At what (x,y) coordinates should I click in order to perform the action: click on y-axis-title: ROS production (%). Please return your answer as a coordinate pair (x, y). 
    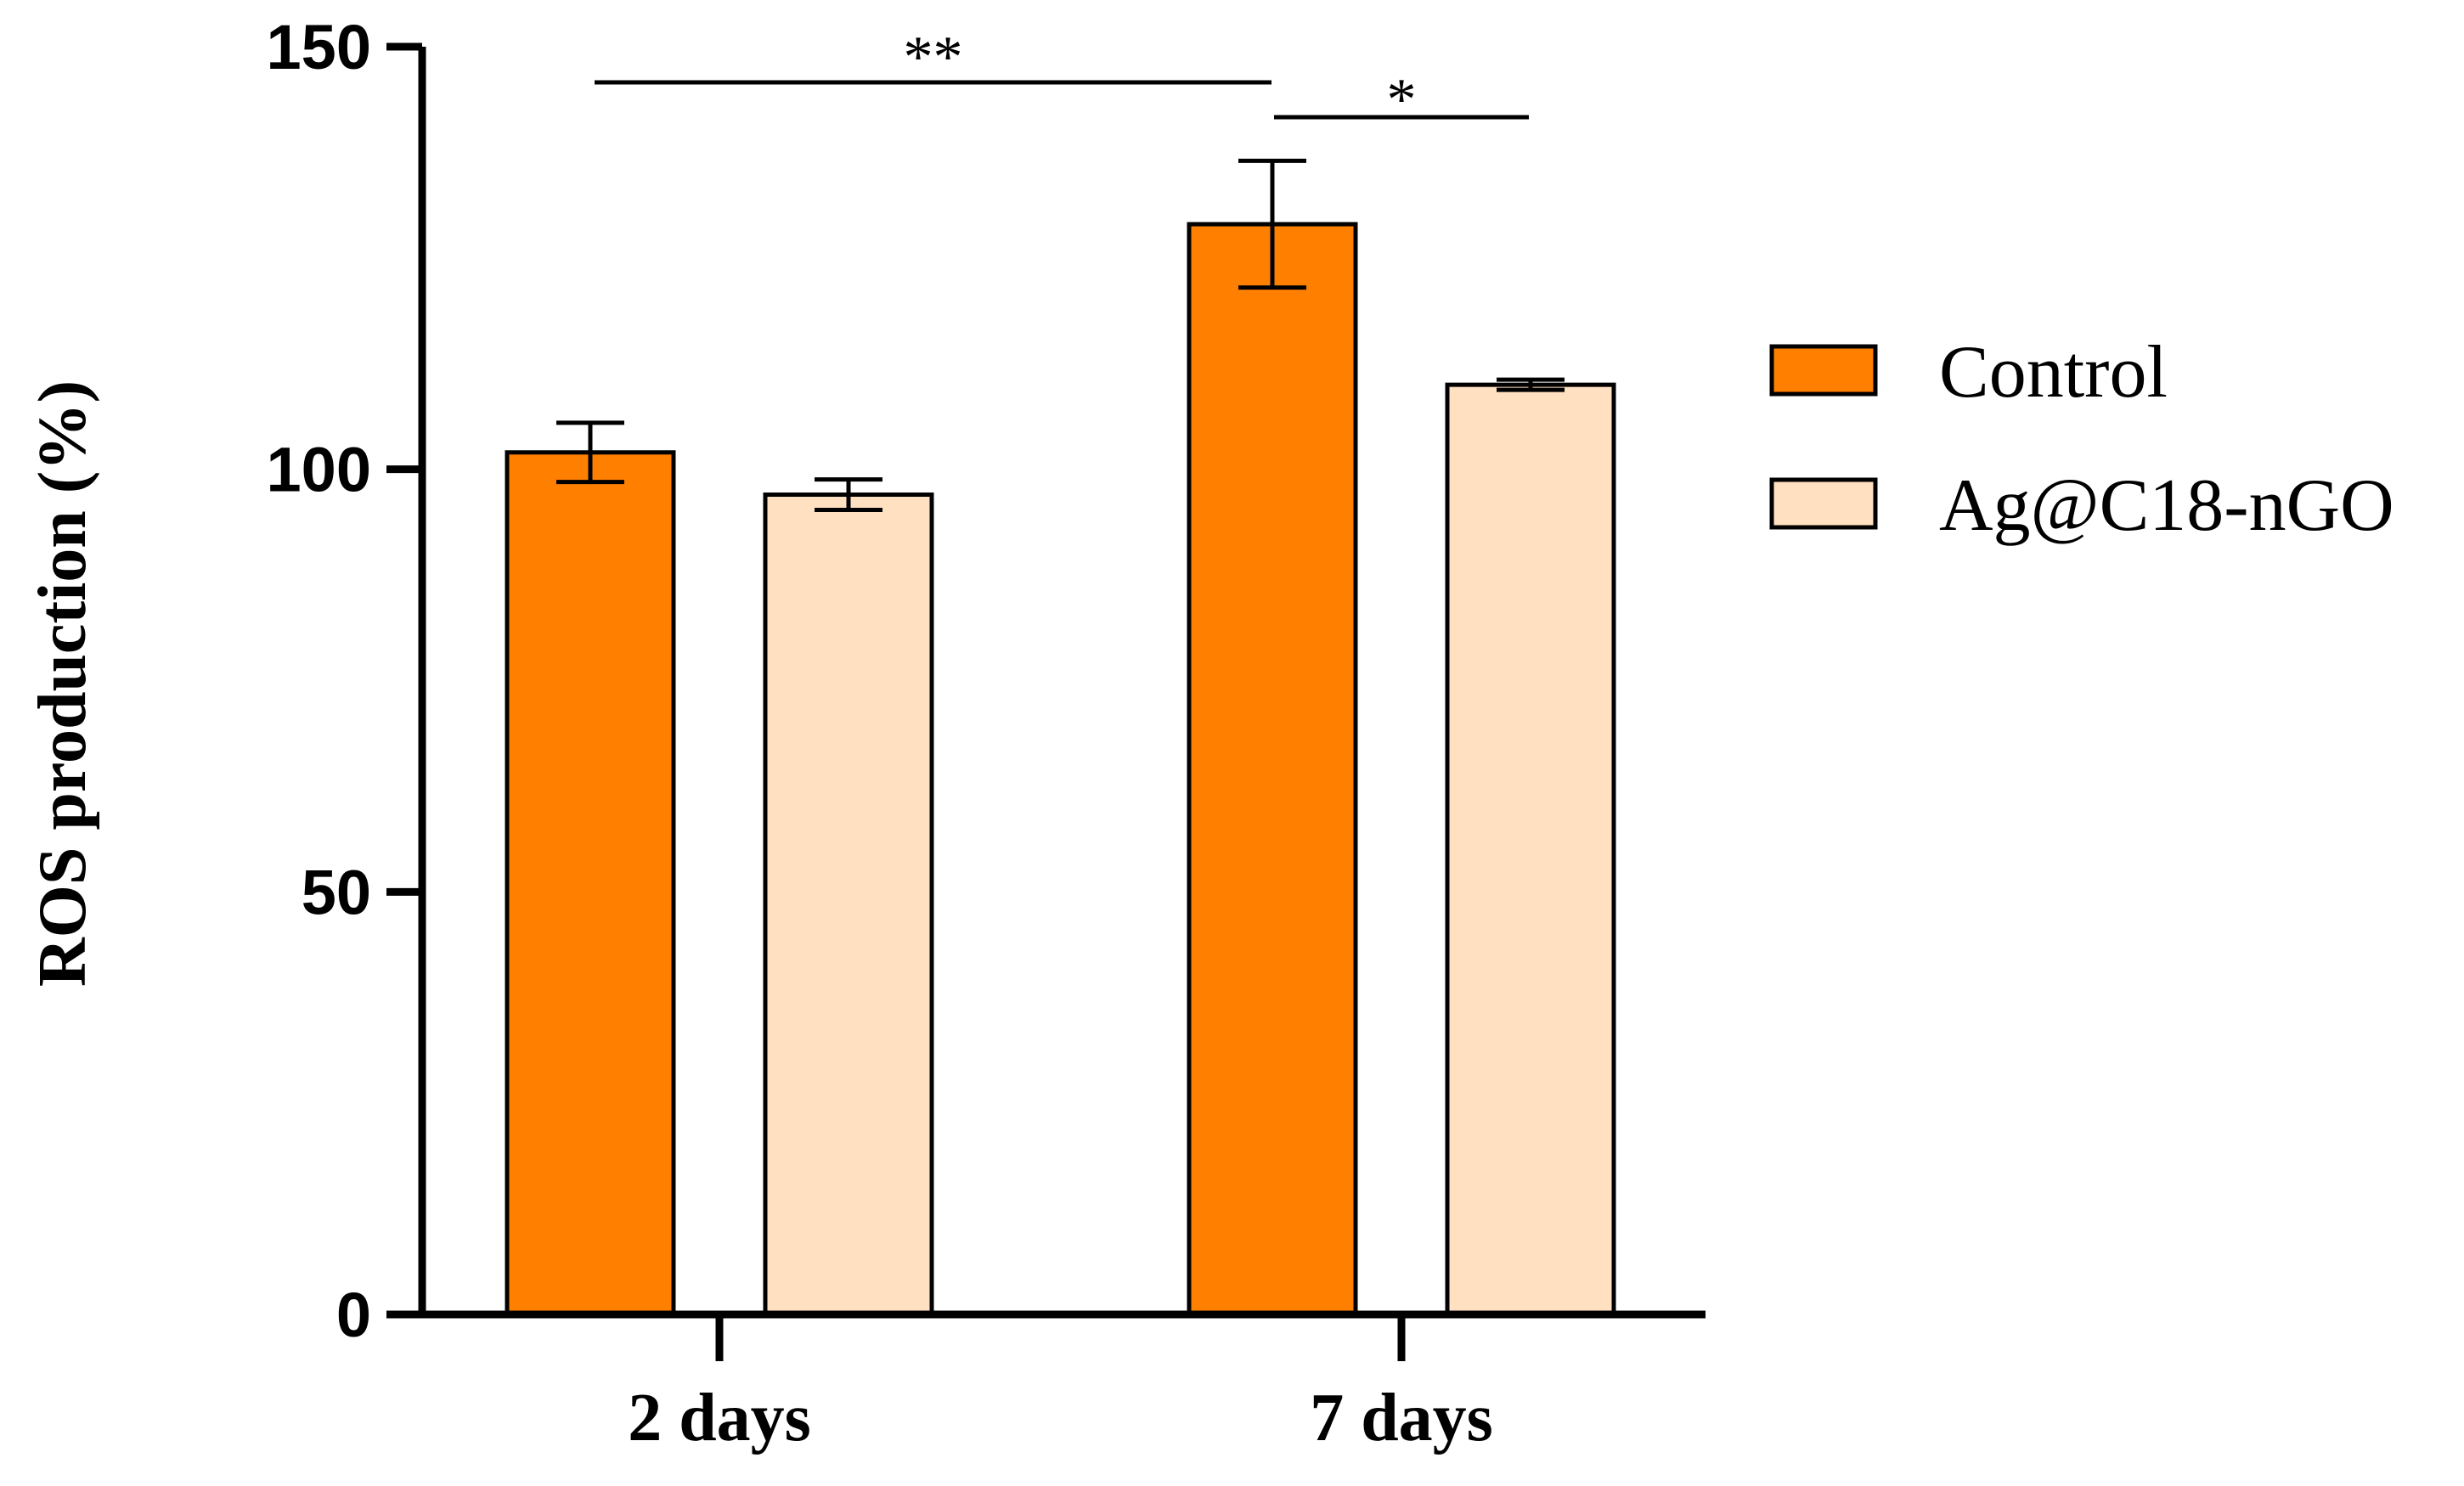
    Looking at the image, I should click on (62, 683).